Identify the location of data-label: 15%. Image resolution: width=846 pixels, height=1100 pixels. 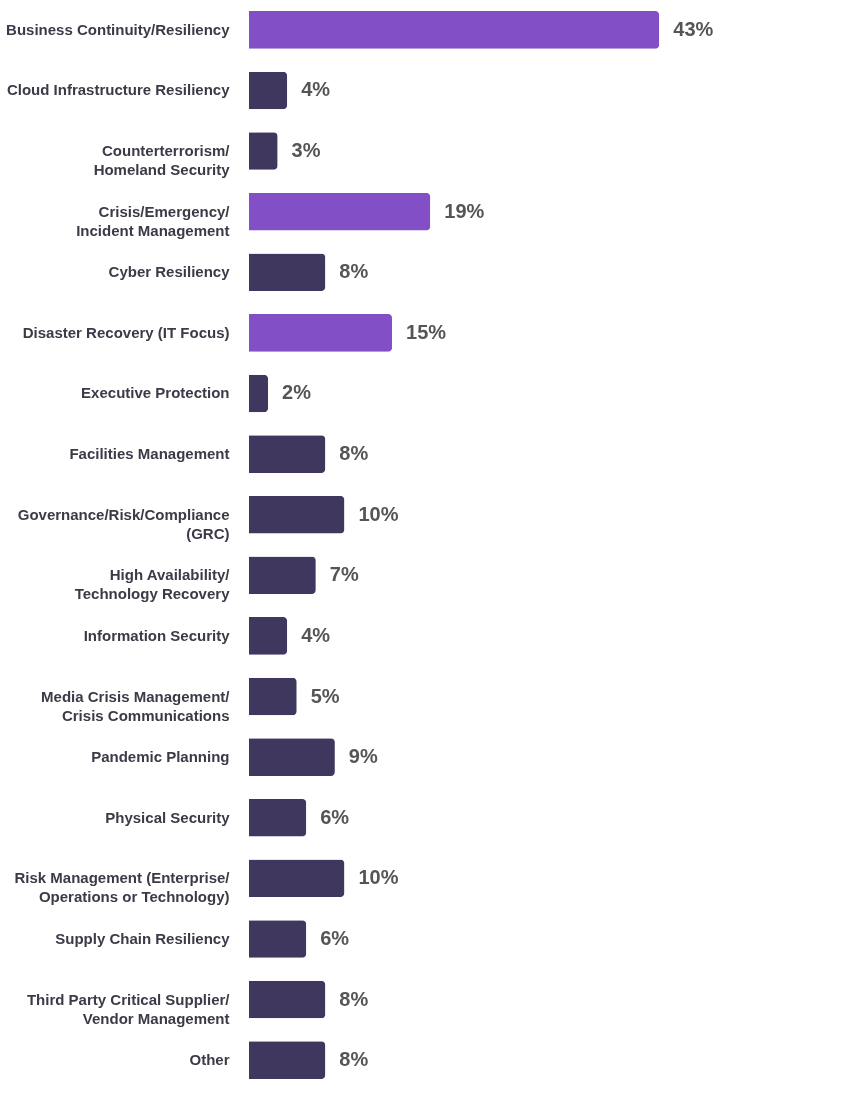
(426, 331).